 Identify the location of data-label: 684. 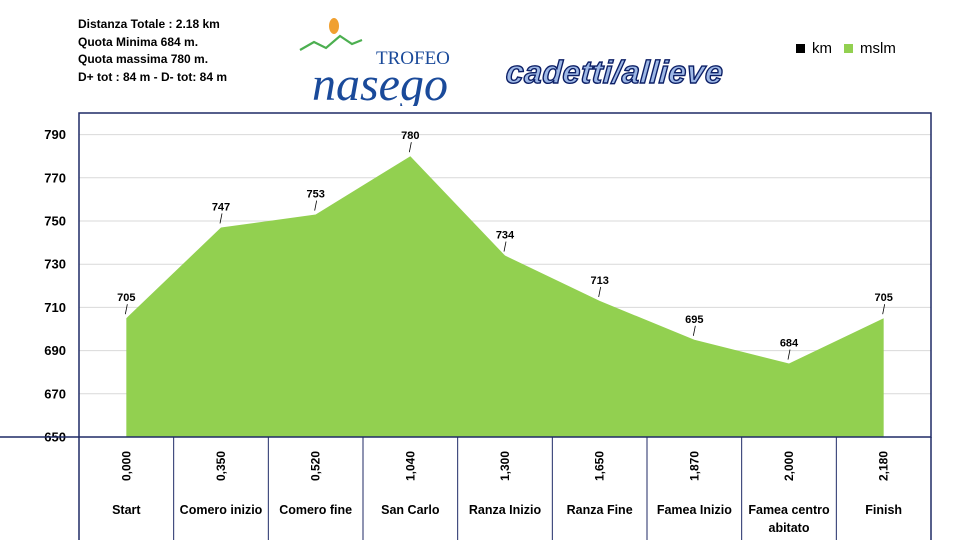
(789, 344).